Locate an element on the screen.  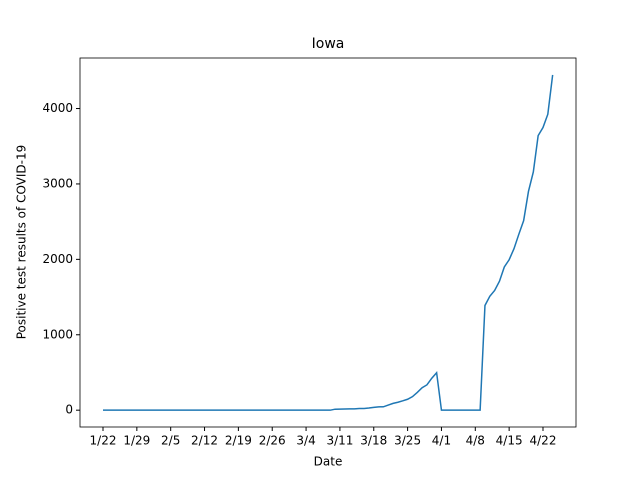
x-tick-label: 3/18 is located at coordinates (373, 441).